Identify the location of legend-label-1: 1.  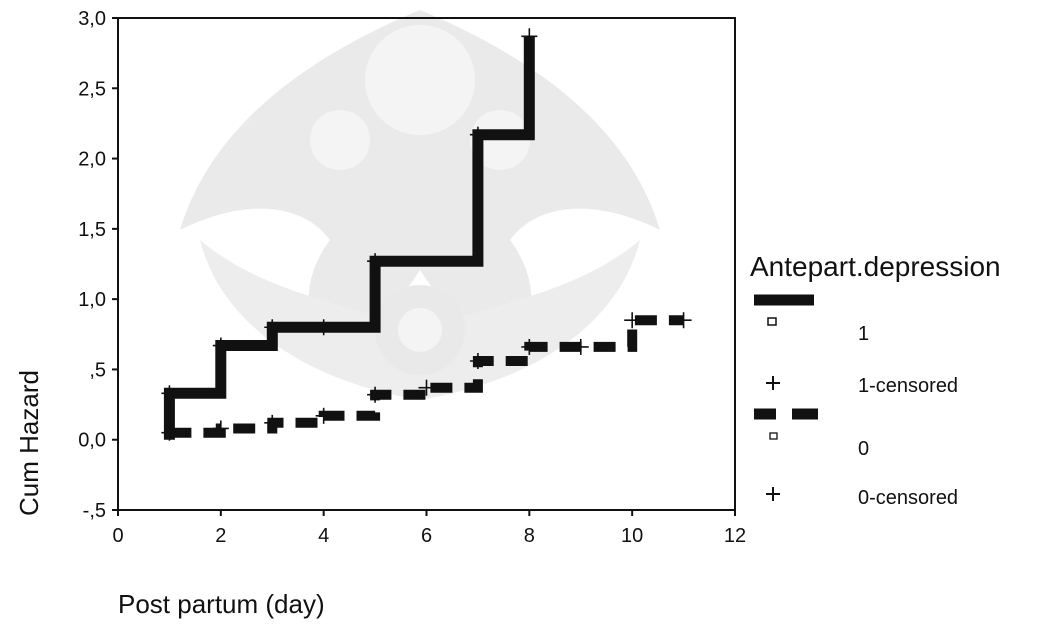
(863, 334).